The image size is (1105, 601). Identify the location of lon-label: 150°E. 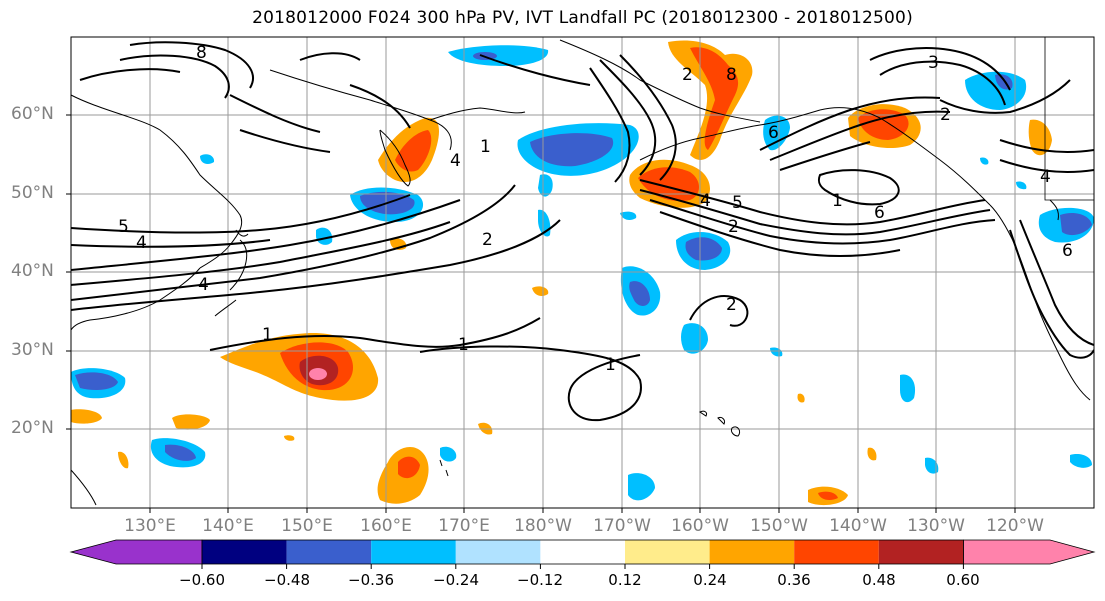
(307, 526).